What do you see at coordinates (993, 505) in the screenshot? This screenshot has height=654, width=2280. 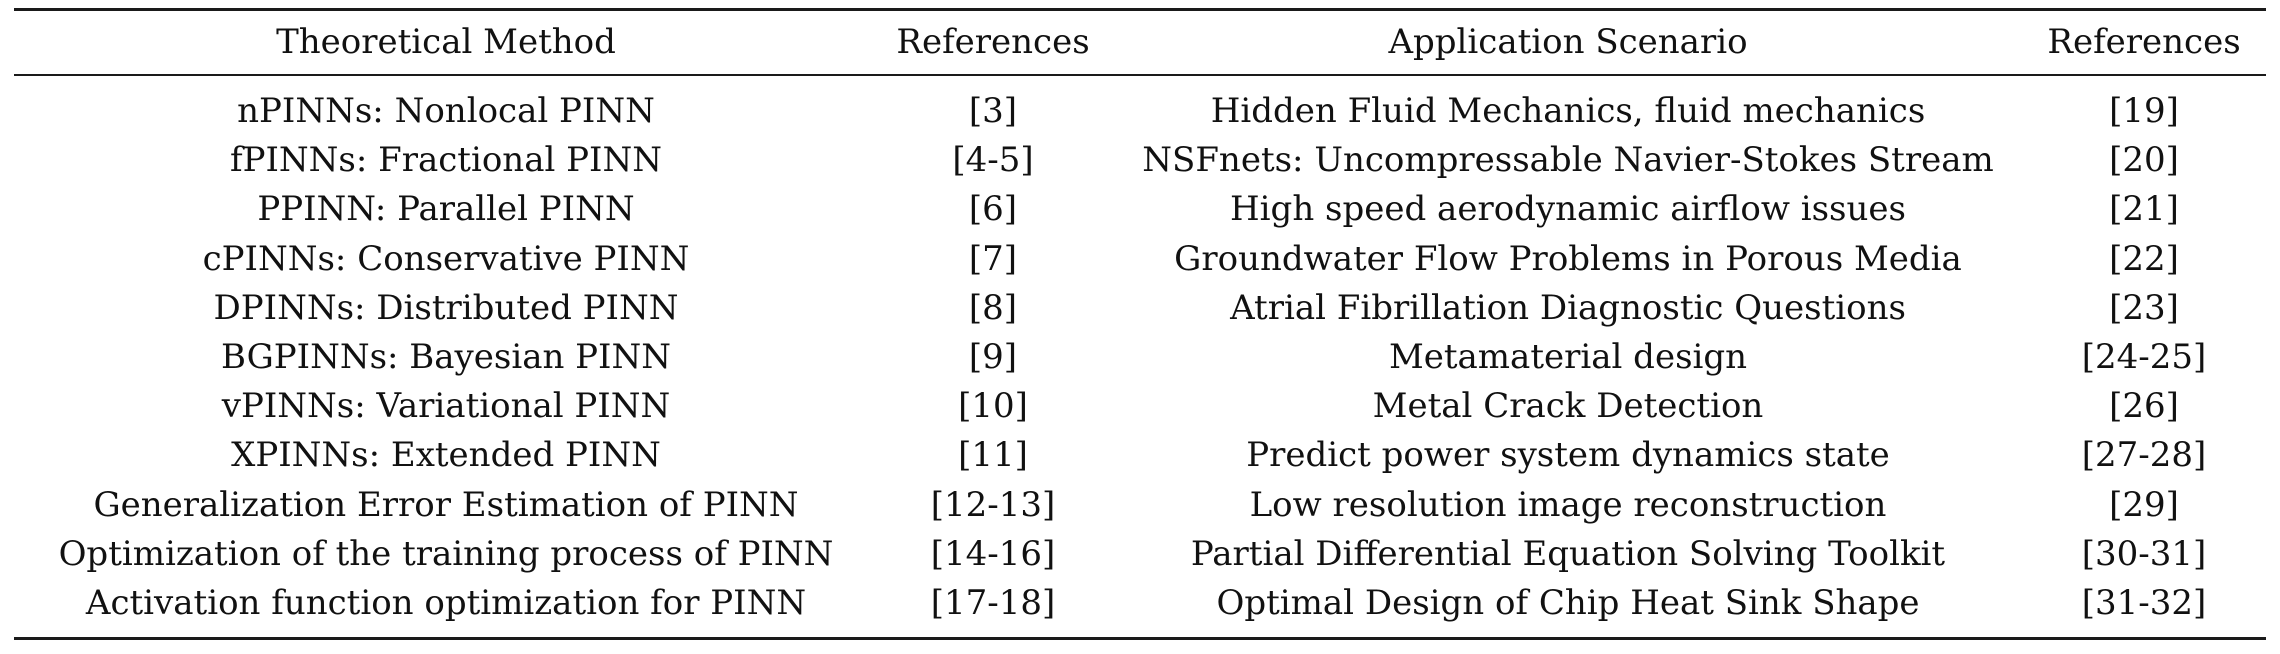 I see `cell-method-references: [12-13]` at bounding box center [993, 505].